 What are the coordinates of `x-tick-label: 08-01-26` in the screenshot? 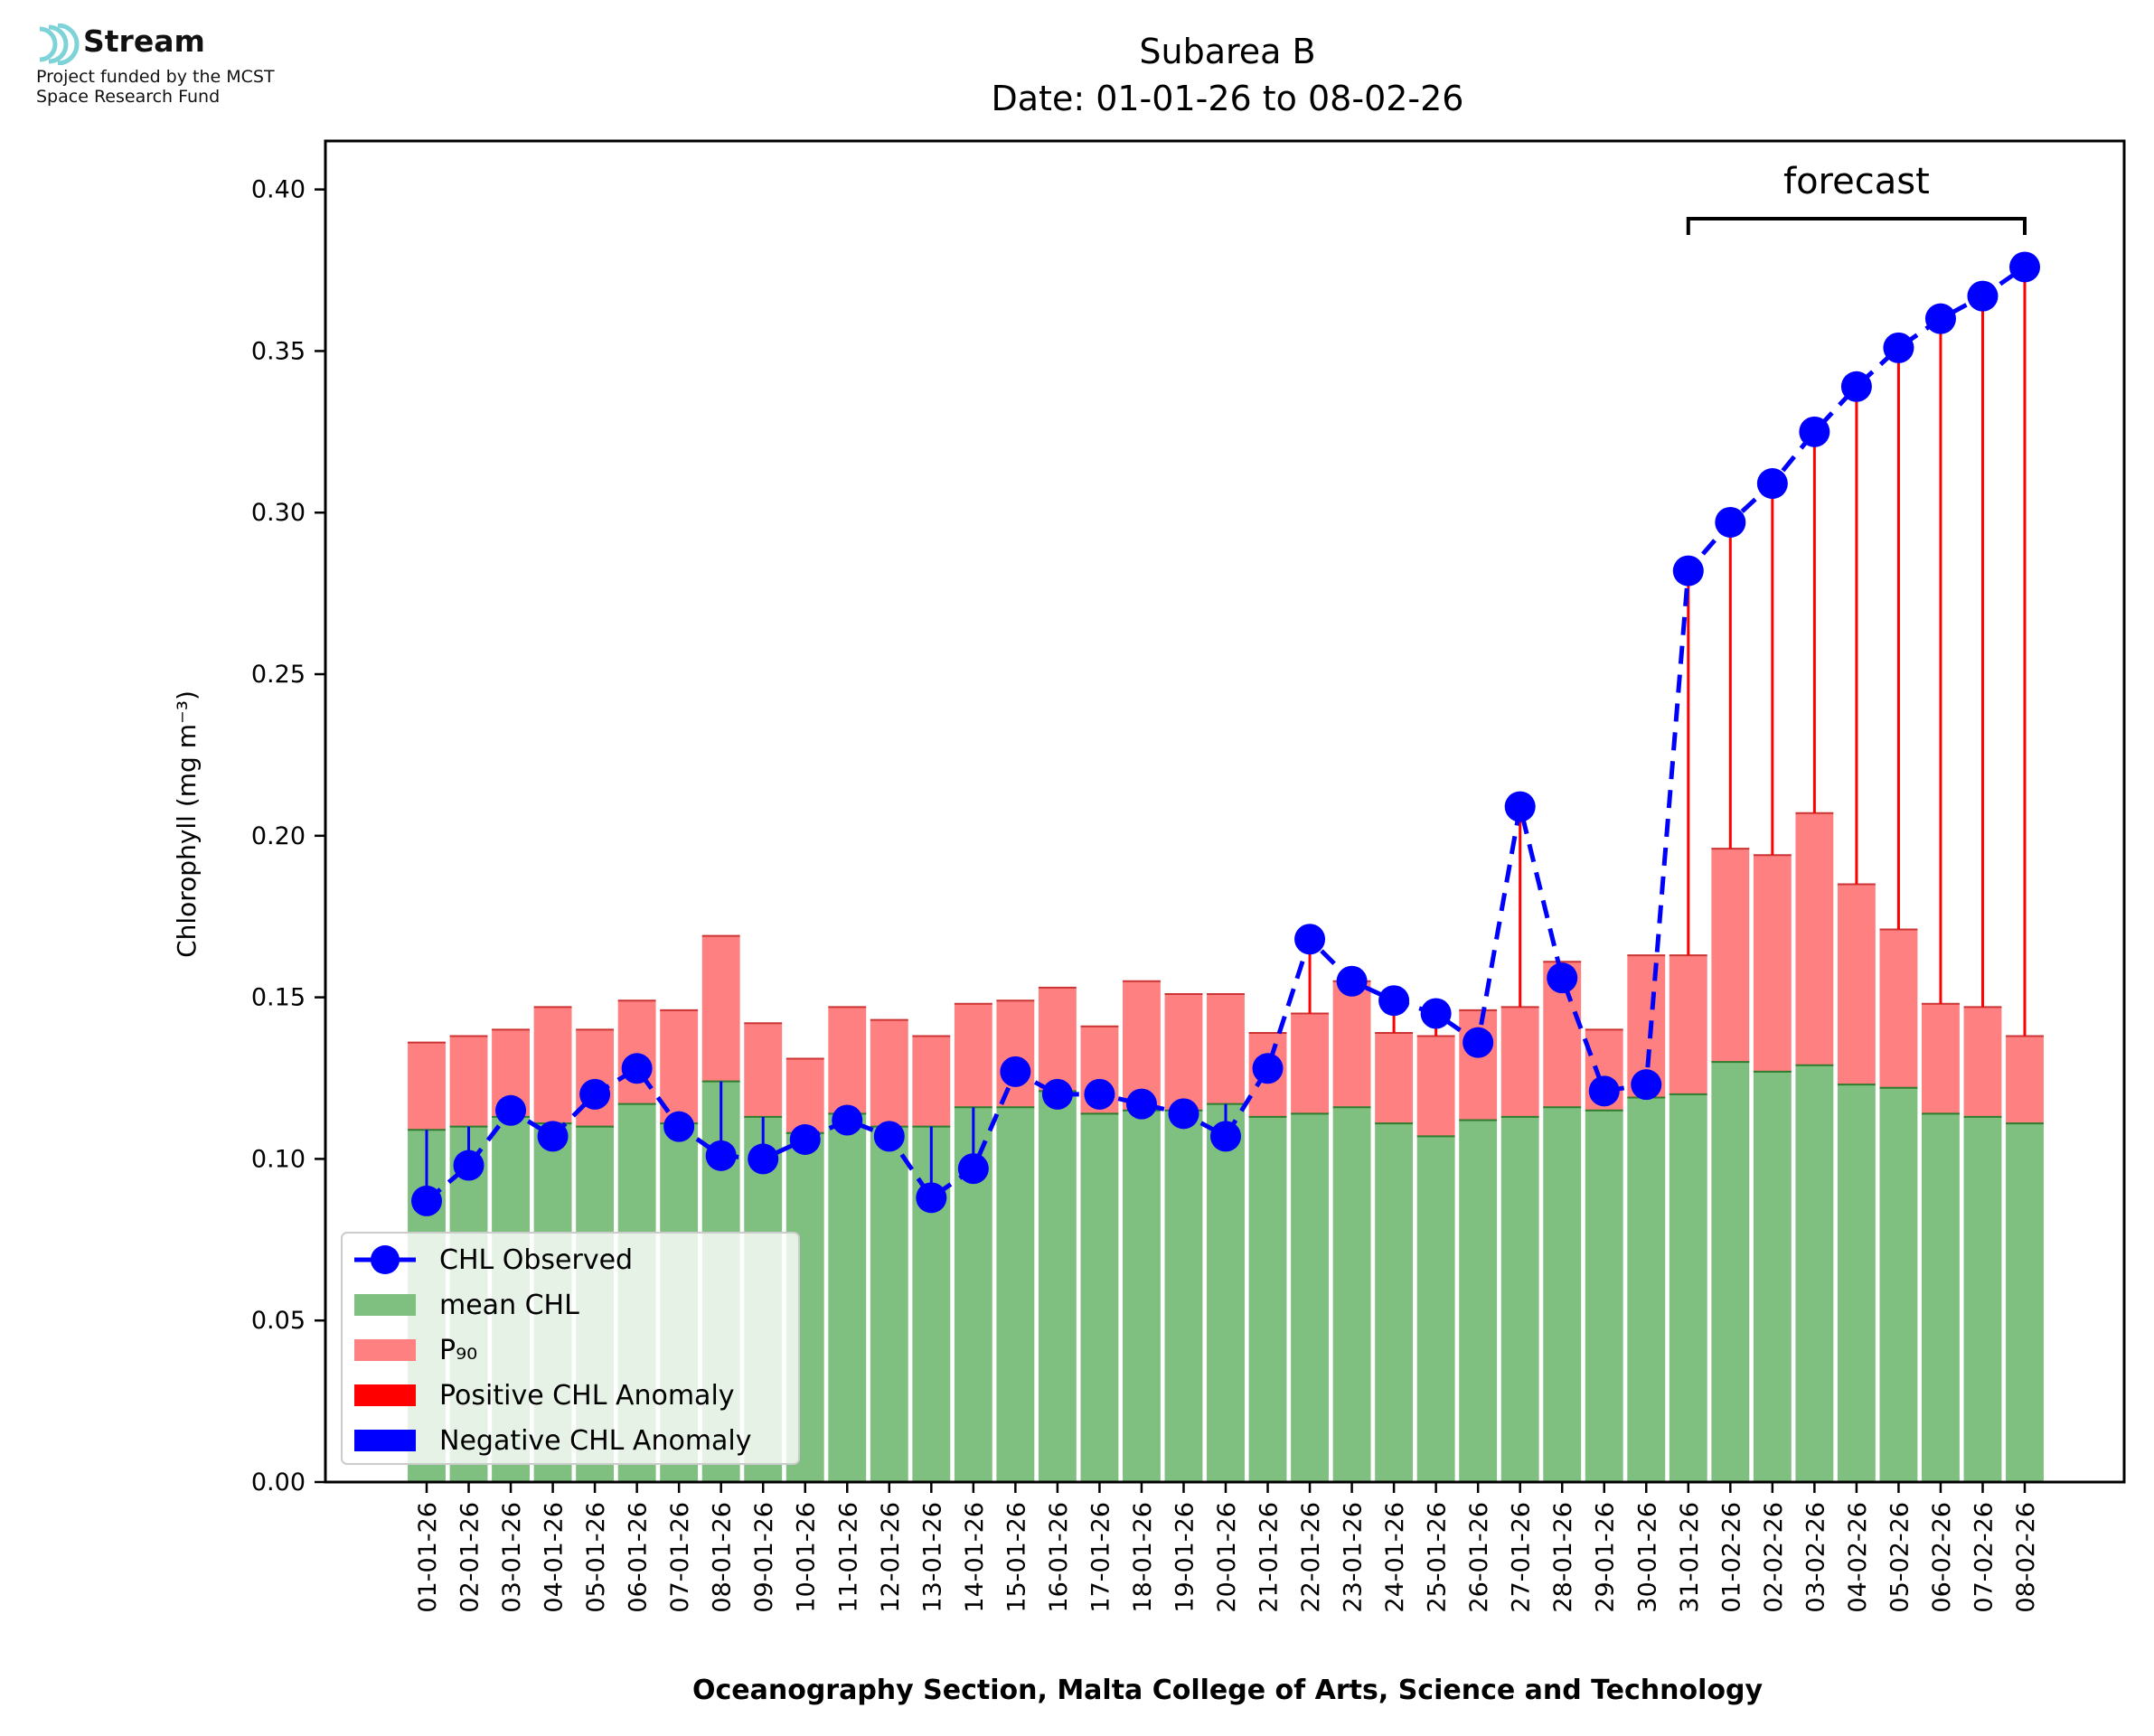 It's located at (723, 1558).